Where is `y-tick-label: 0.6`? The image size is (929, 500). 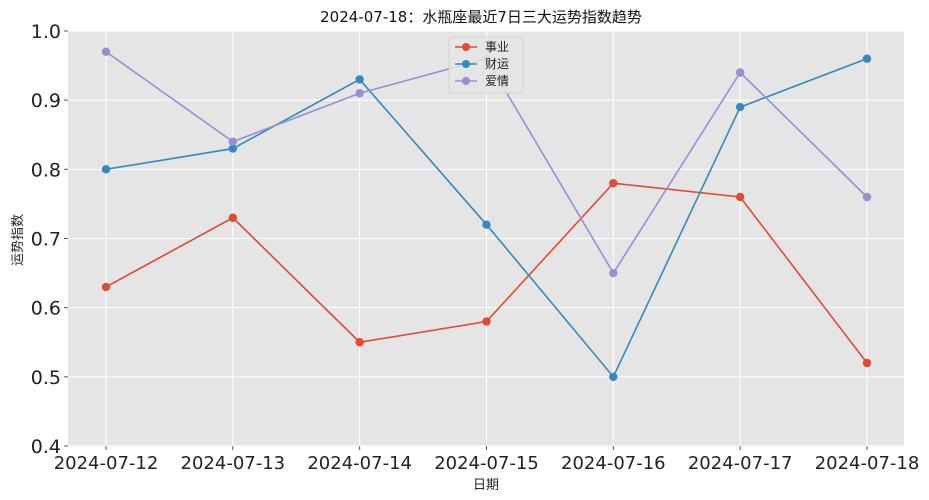
y-tick-label: 0.6 is located at coordinates (46, 309).